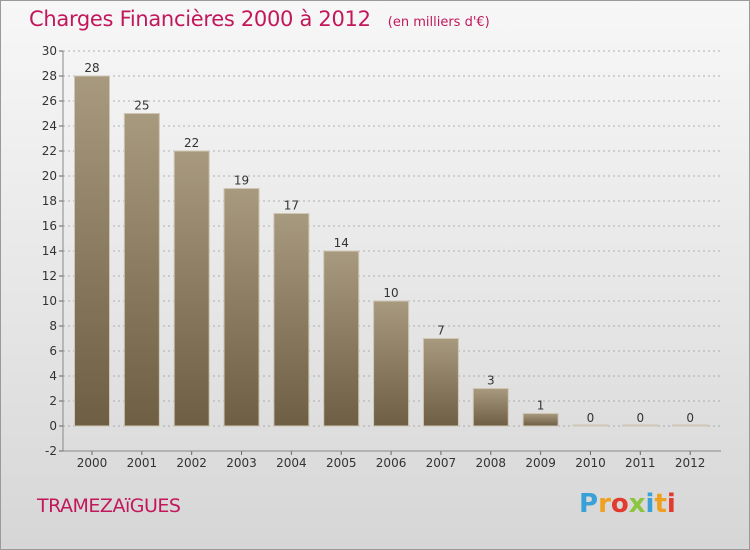 Image resolution: width=750 pixels, height=550 pixels. Describe the element at coordinates (441, 463) in the screenshot. I see `x-tick-label-2007: 2007` at that location.